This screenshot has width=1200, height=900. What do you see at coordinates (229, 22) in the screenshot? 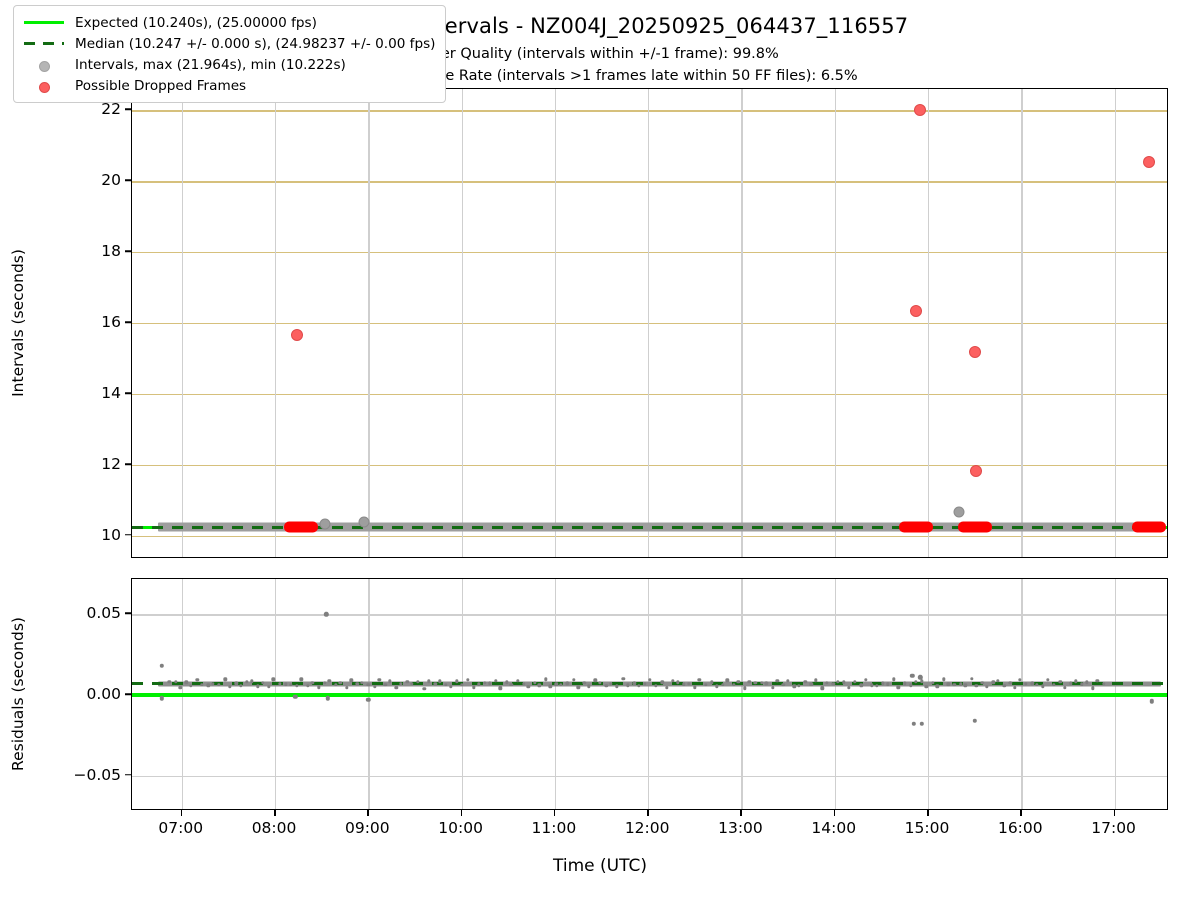
I see `legend-entry: Expected (10.240s), (25.00000 fps)` at bounding box center [229, 22].